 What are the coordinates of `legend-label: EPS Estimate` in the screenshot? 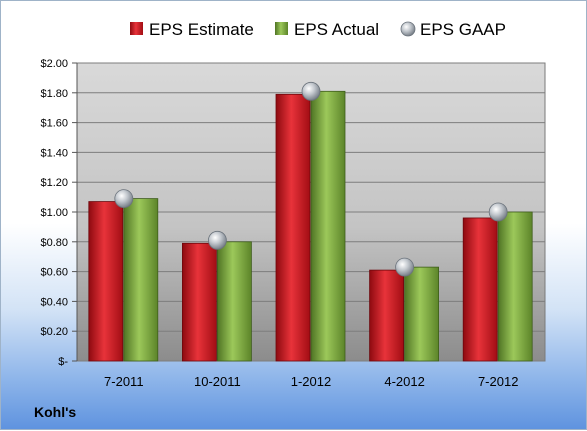 It's located at (201, 29).